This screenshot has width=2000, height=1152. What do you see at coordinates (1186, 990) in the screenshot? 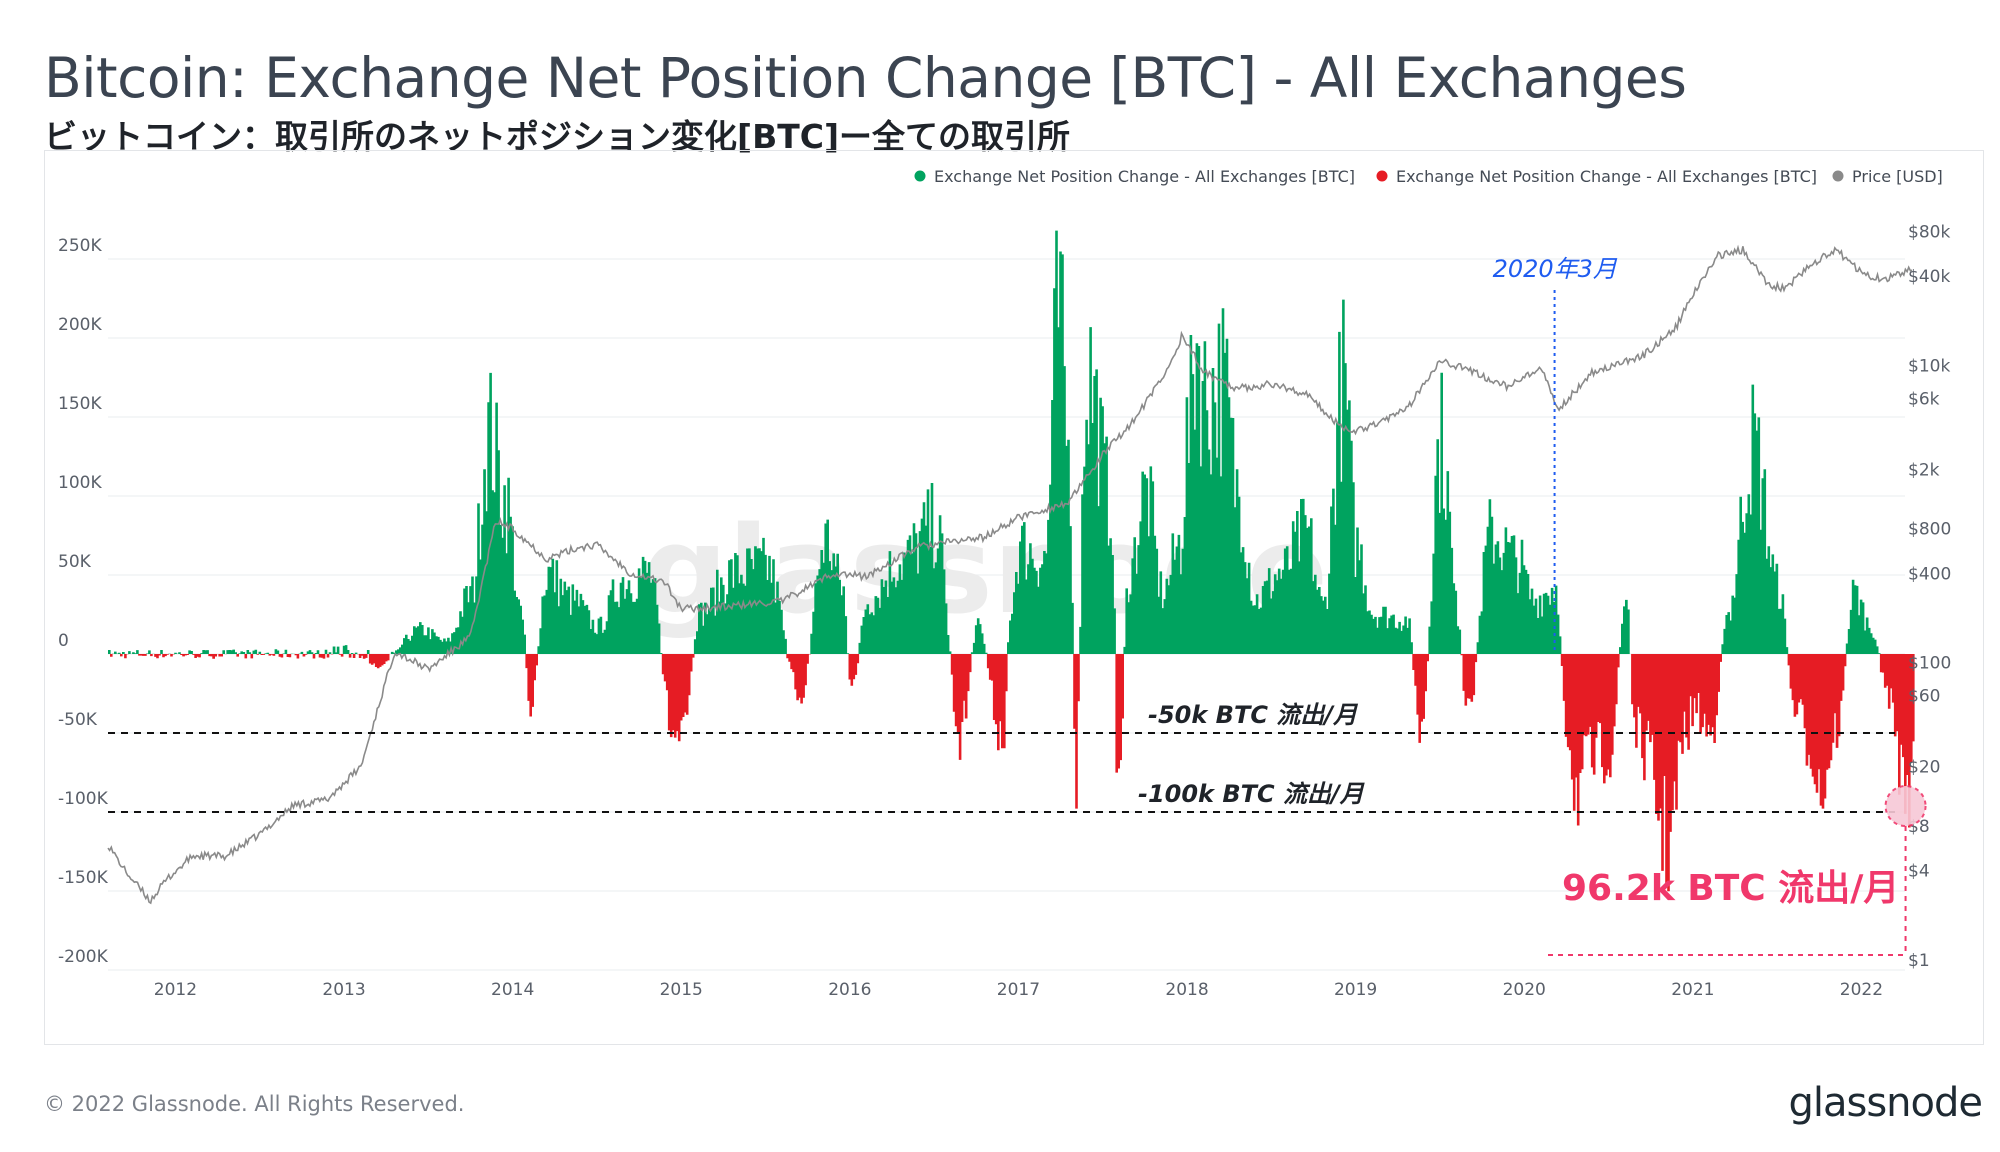
I see `x-tick-label: 2018` at bounding box center [1186, 990].